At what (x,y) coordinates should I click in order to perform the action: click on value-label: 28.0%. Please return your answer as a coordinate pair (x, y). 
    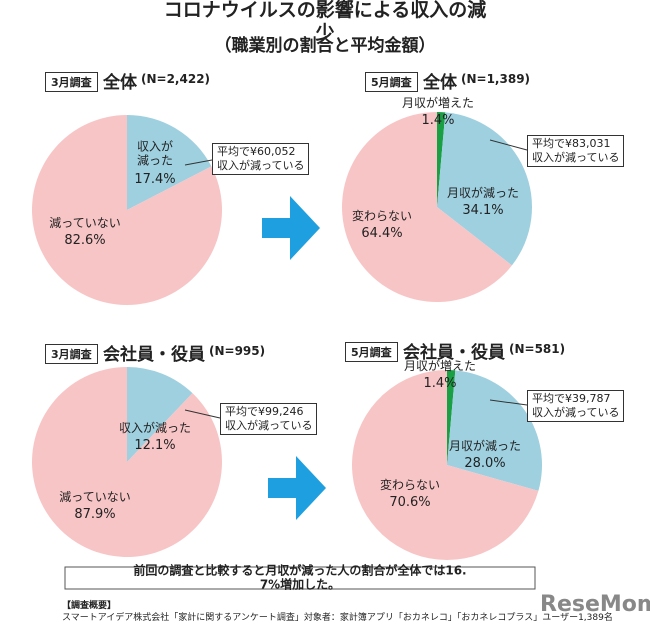
    Looking at the image, I should click on (485, 464).